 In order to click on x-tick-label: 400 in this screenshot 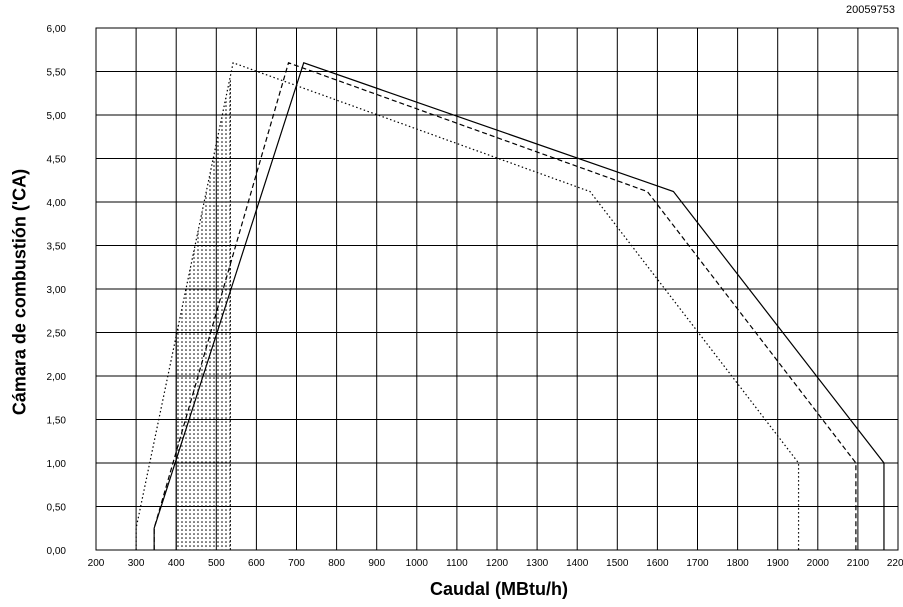, I will do `click(176, 563)`.